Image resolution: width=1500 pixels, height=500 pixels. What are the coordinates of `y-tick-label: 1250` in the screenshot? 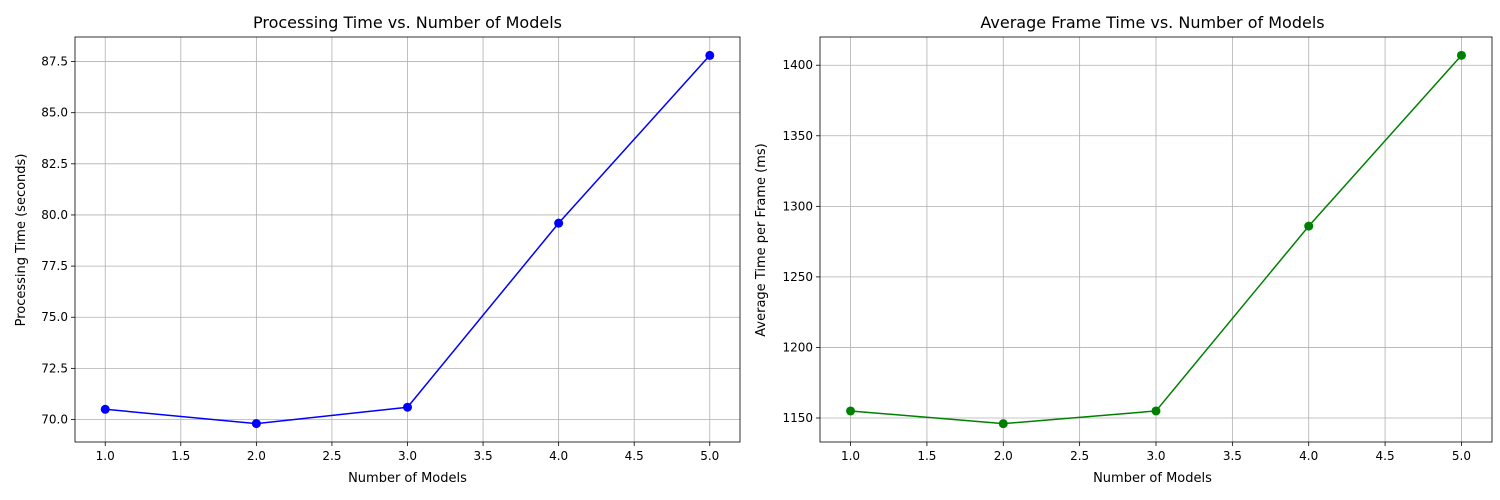 It's located at (797, 277).